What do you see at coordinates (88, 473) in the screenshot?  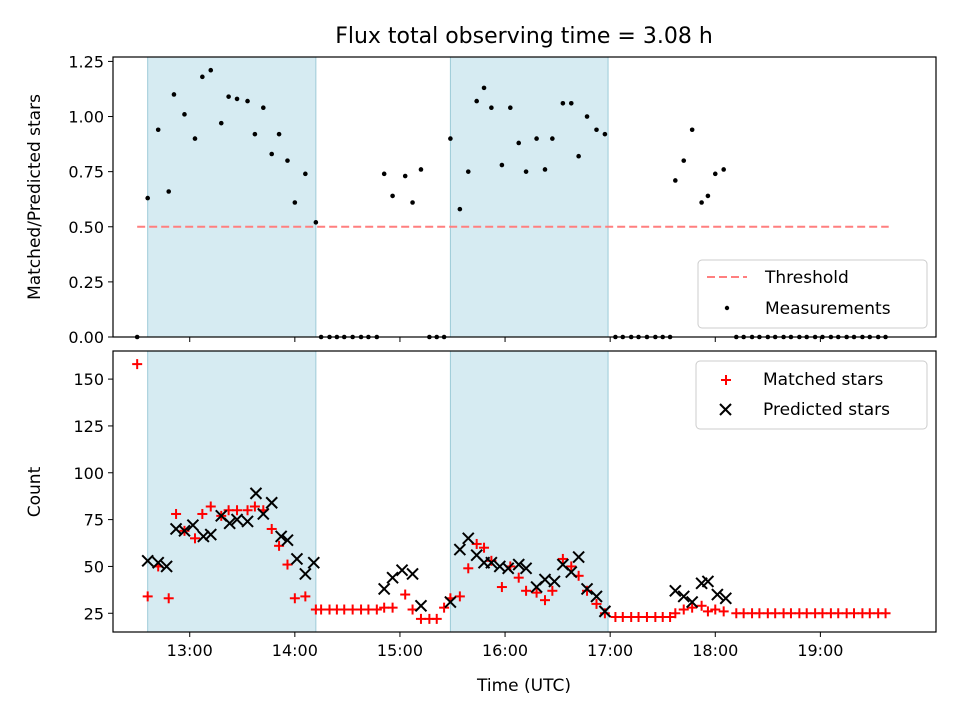 I see `bottom-y-tick-label: 100` at bounding box center [88, 473].